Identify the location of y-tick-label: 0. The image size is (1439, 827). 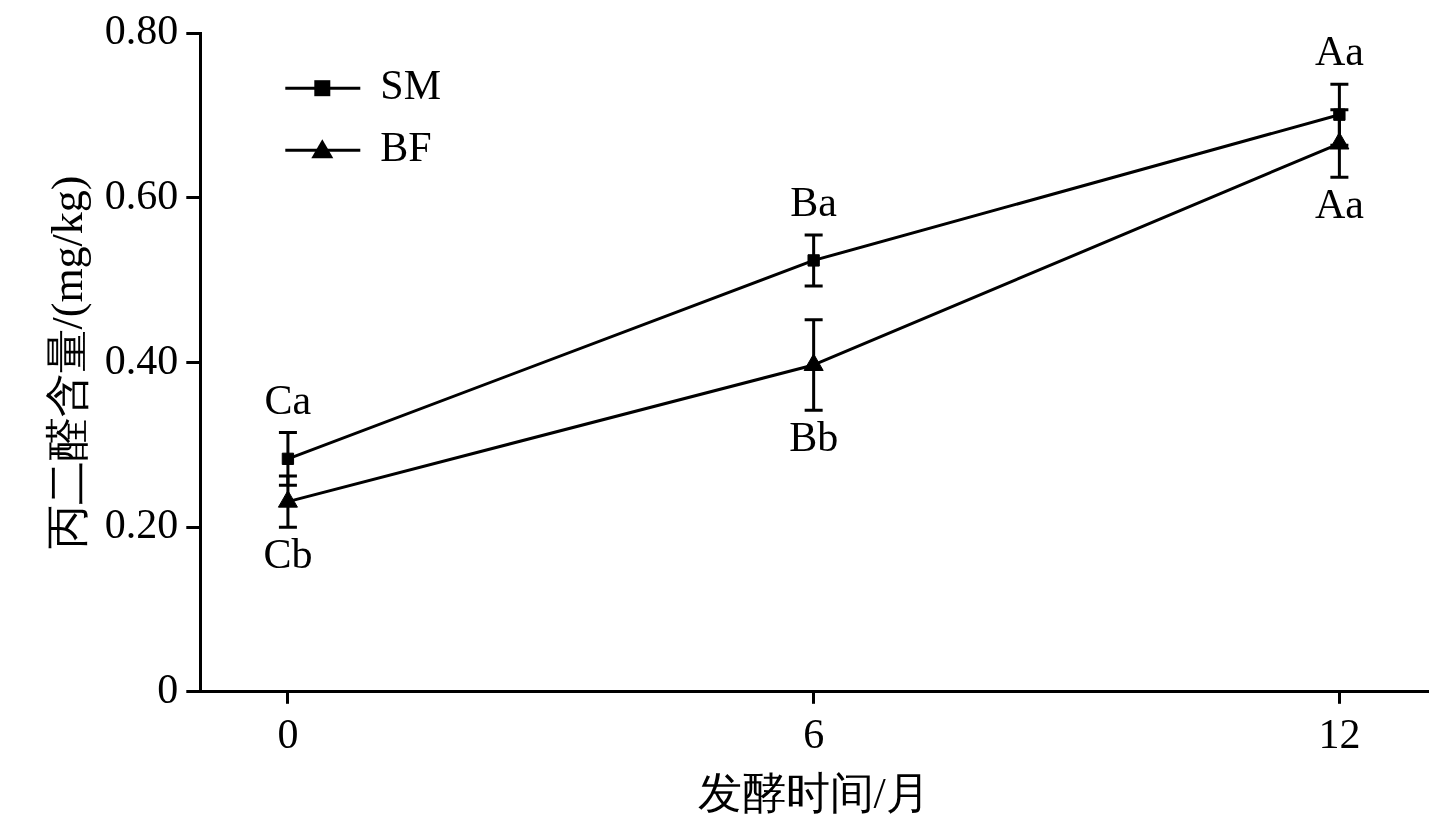
(168, 688).